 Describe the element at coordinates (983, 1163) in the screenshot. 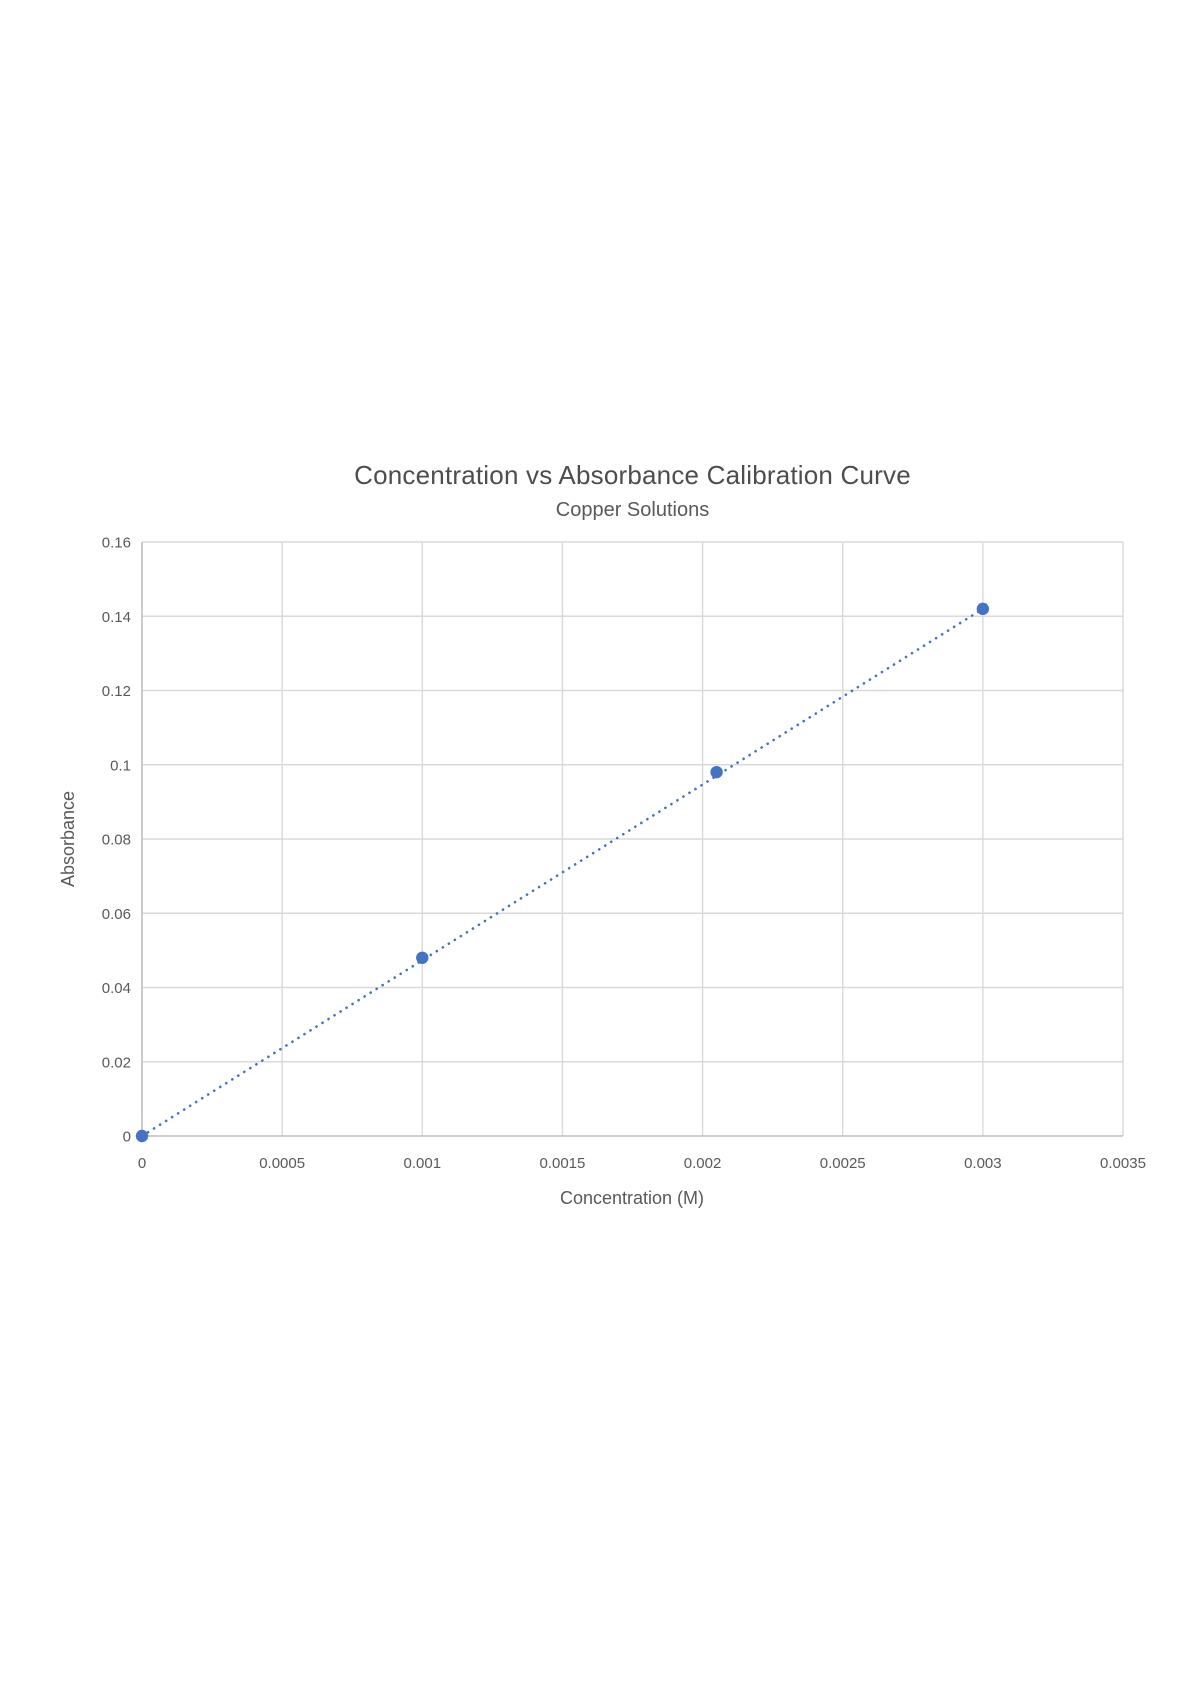

I see `x-tick-label: 0.003` at that location.